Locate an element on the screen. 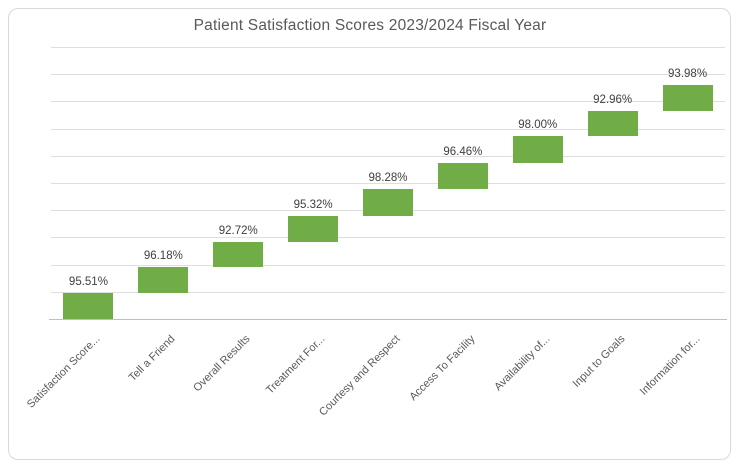  bar-data-label: 95.32% is located at coordinates (313, 204).